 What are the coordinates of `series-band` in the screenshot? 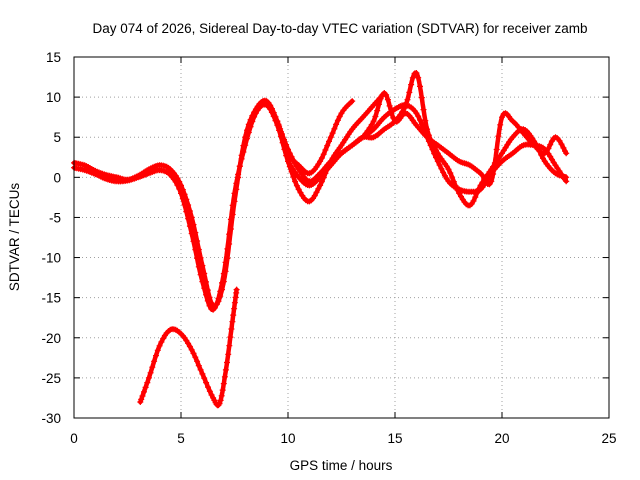 It's located at (464, 138).